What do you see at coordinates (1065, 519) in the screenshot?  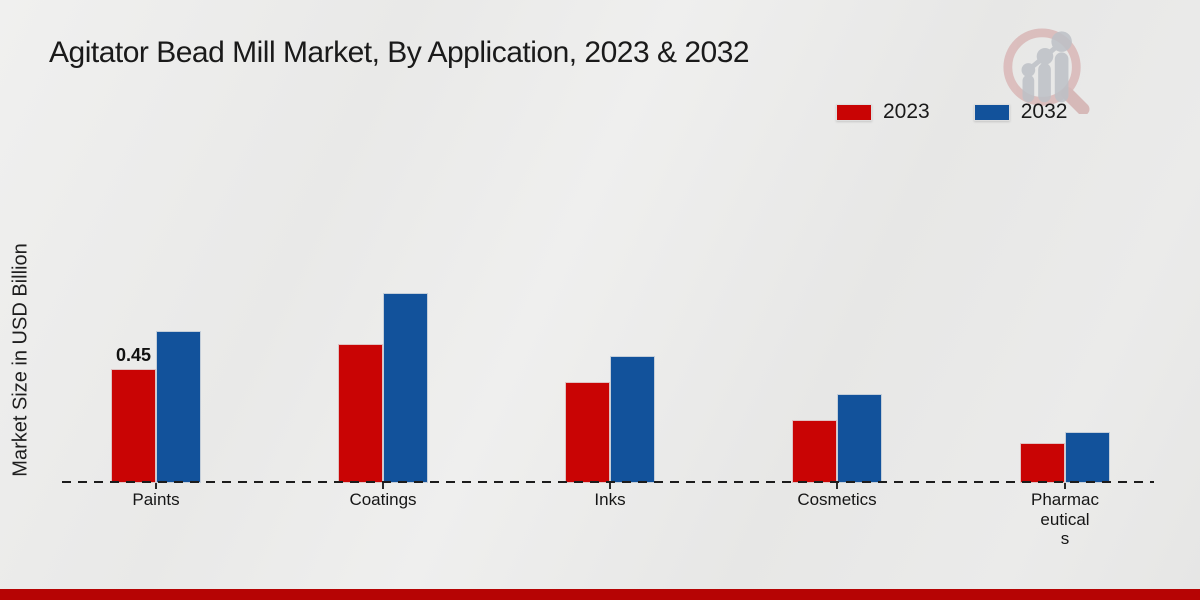 I see `category-label-pharmaceuticals: Pharmac eutical s` at bounding box center [1065, 519].